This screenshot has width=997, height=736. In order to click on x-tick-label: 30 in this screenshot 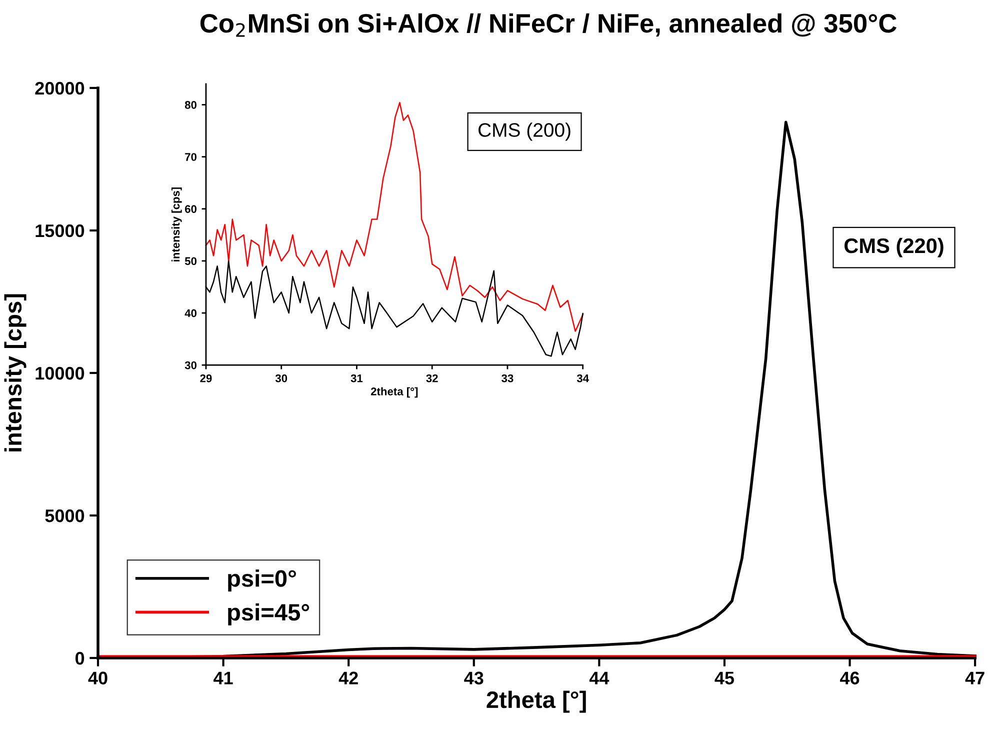, I will do `click(281, 378)`.